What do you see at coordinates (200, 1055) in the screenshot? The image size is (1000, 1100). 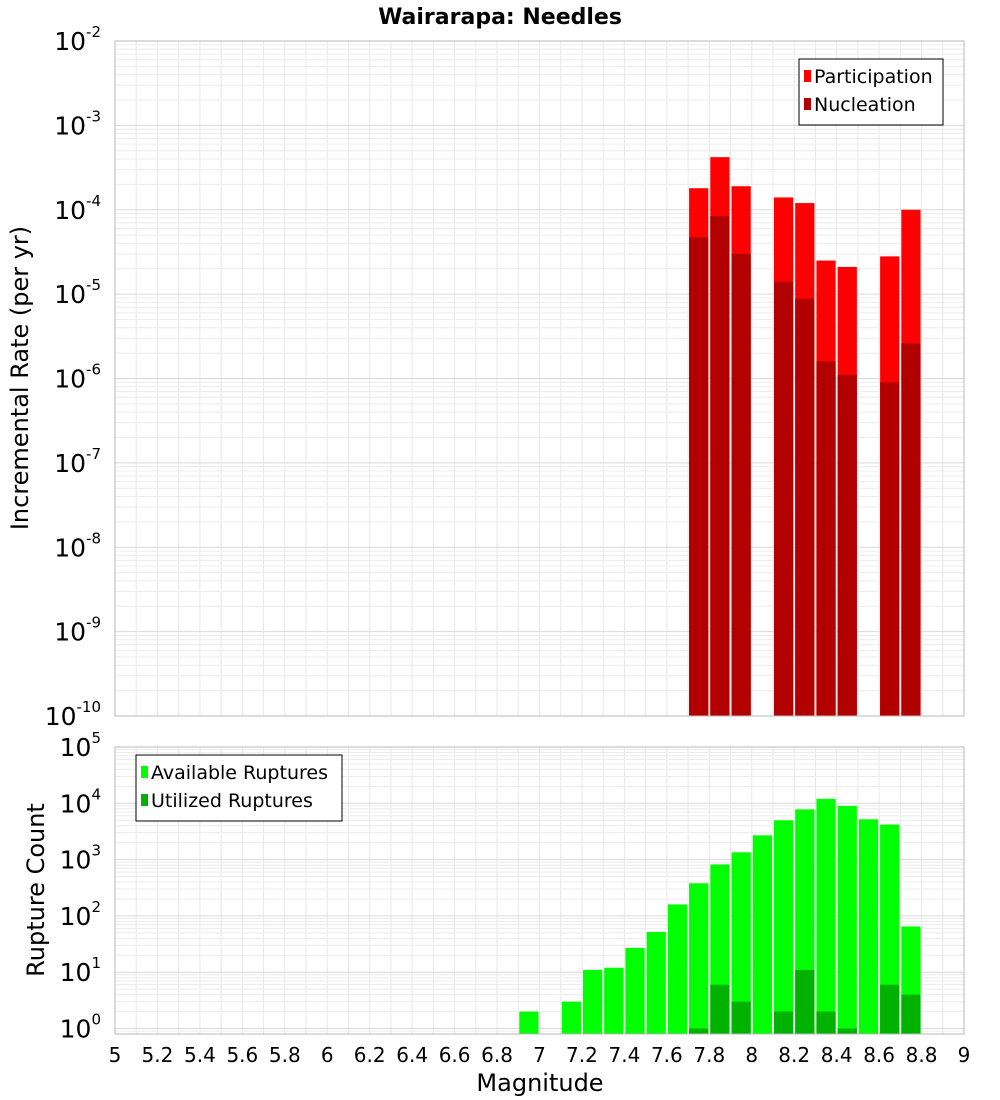 I see `bottom-x-tick-label: 5.4` at bounding box center [200, 1055].